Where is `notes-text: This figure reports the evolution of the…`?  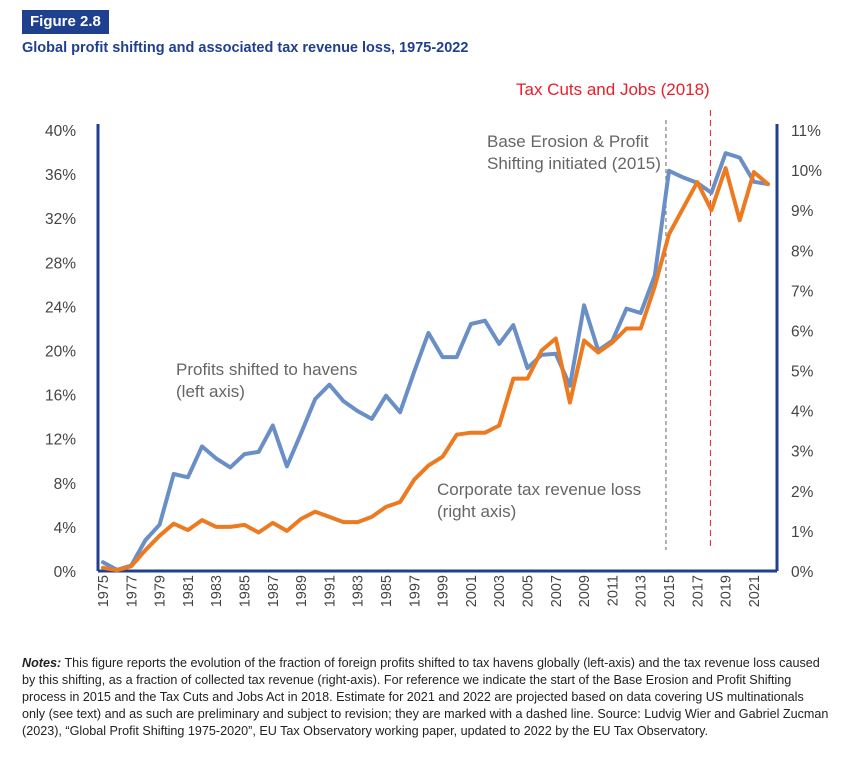
notes-text: This figure reports the evolution of the… is located at coordinates (425, 697).